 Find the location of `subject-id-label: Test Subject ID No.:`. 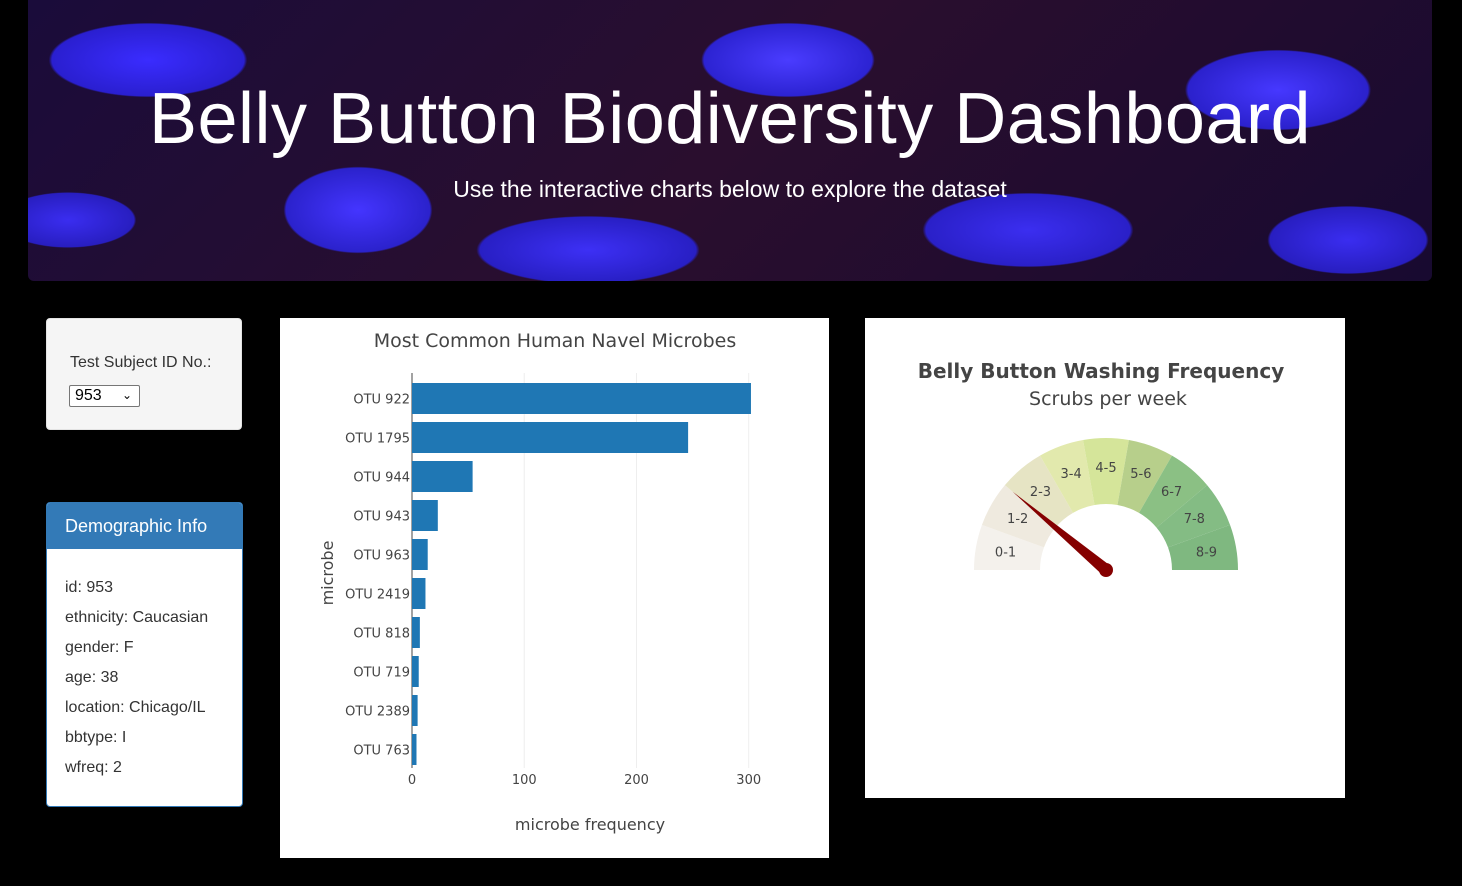

subject-id-label: Test Subject ID No.: is located at coordinates (141, 362).